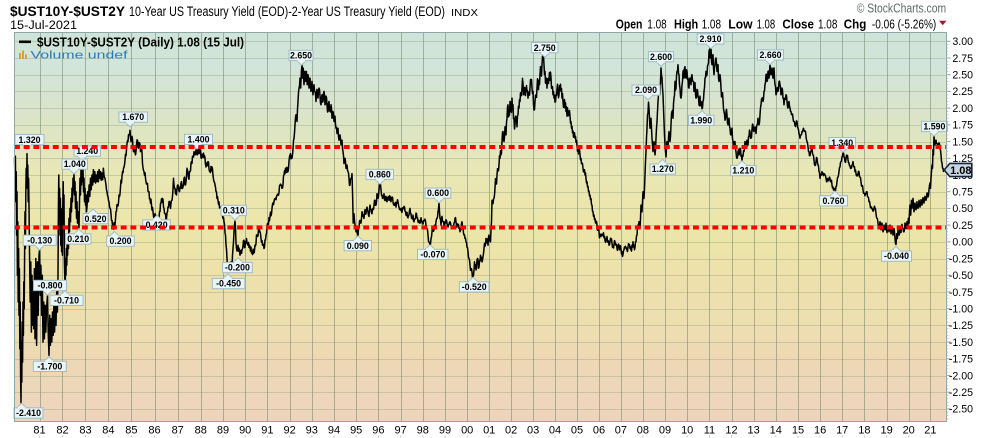 Image resolution: width=990 pixels, height=438 pixels. Describe the element at coordinates (577, 431) in the screenshot. I see `svg-text: 05` at that location.